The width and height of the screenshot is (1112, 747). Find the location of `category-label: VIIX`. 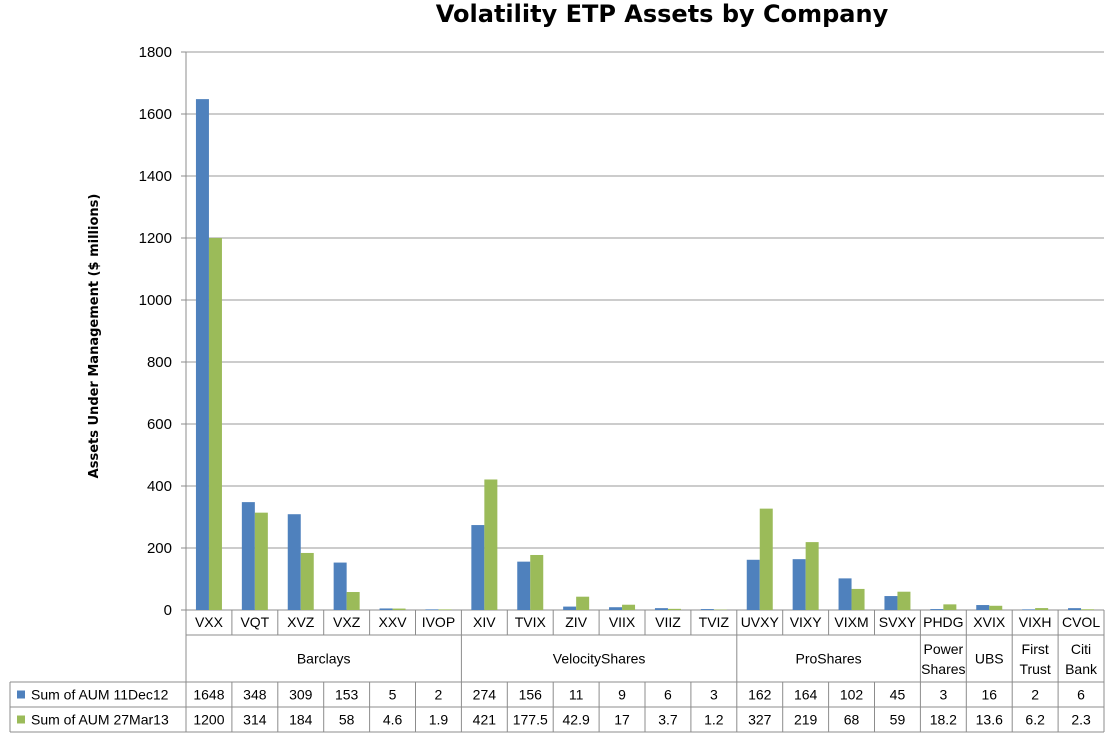

category-label: VIIX is located at coordinates (622, 622).